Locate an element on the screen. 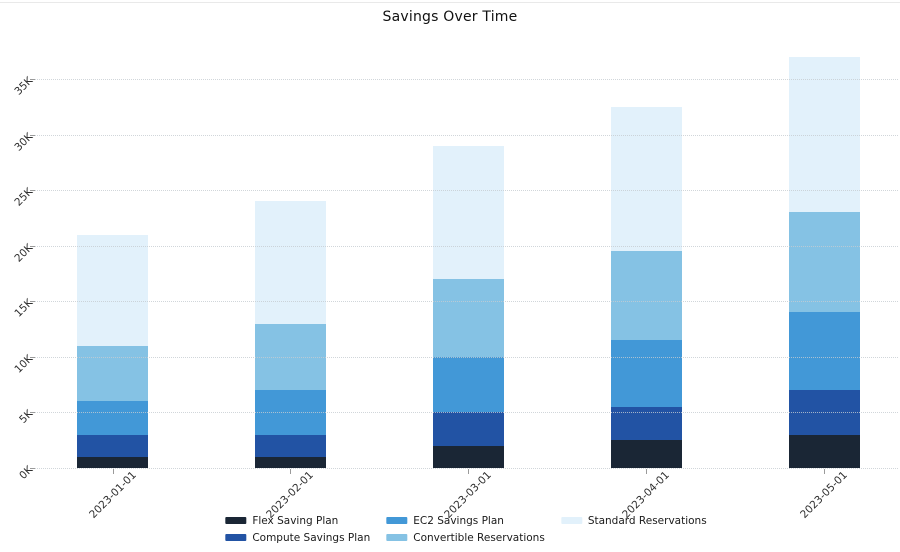 The width and height of the screenshot is (900, 552). legend-item: EC2 Savings Plan is located at coordinates (465, 520).